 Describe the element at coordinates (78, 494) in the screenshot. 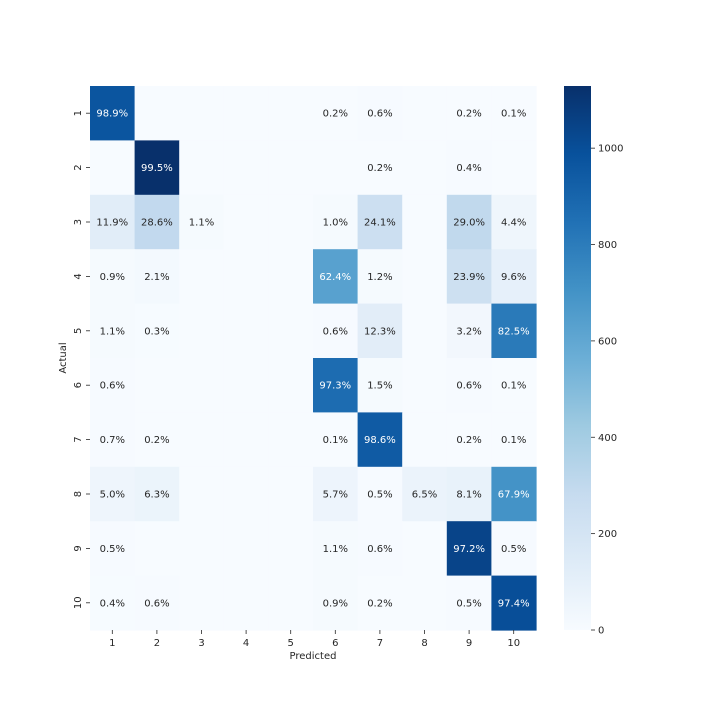

I see `y-tick-label: 8` at that location.